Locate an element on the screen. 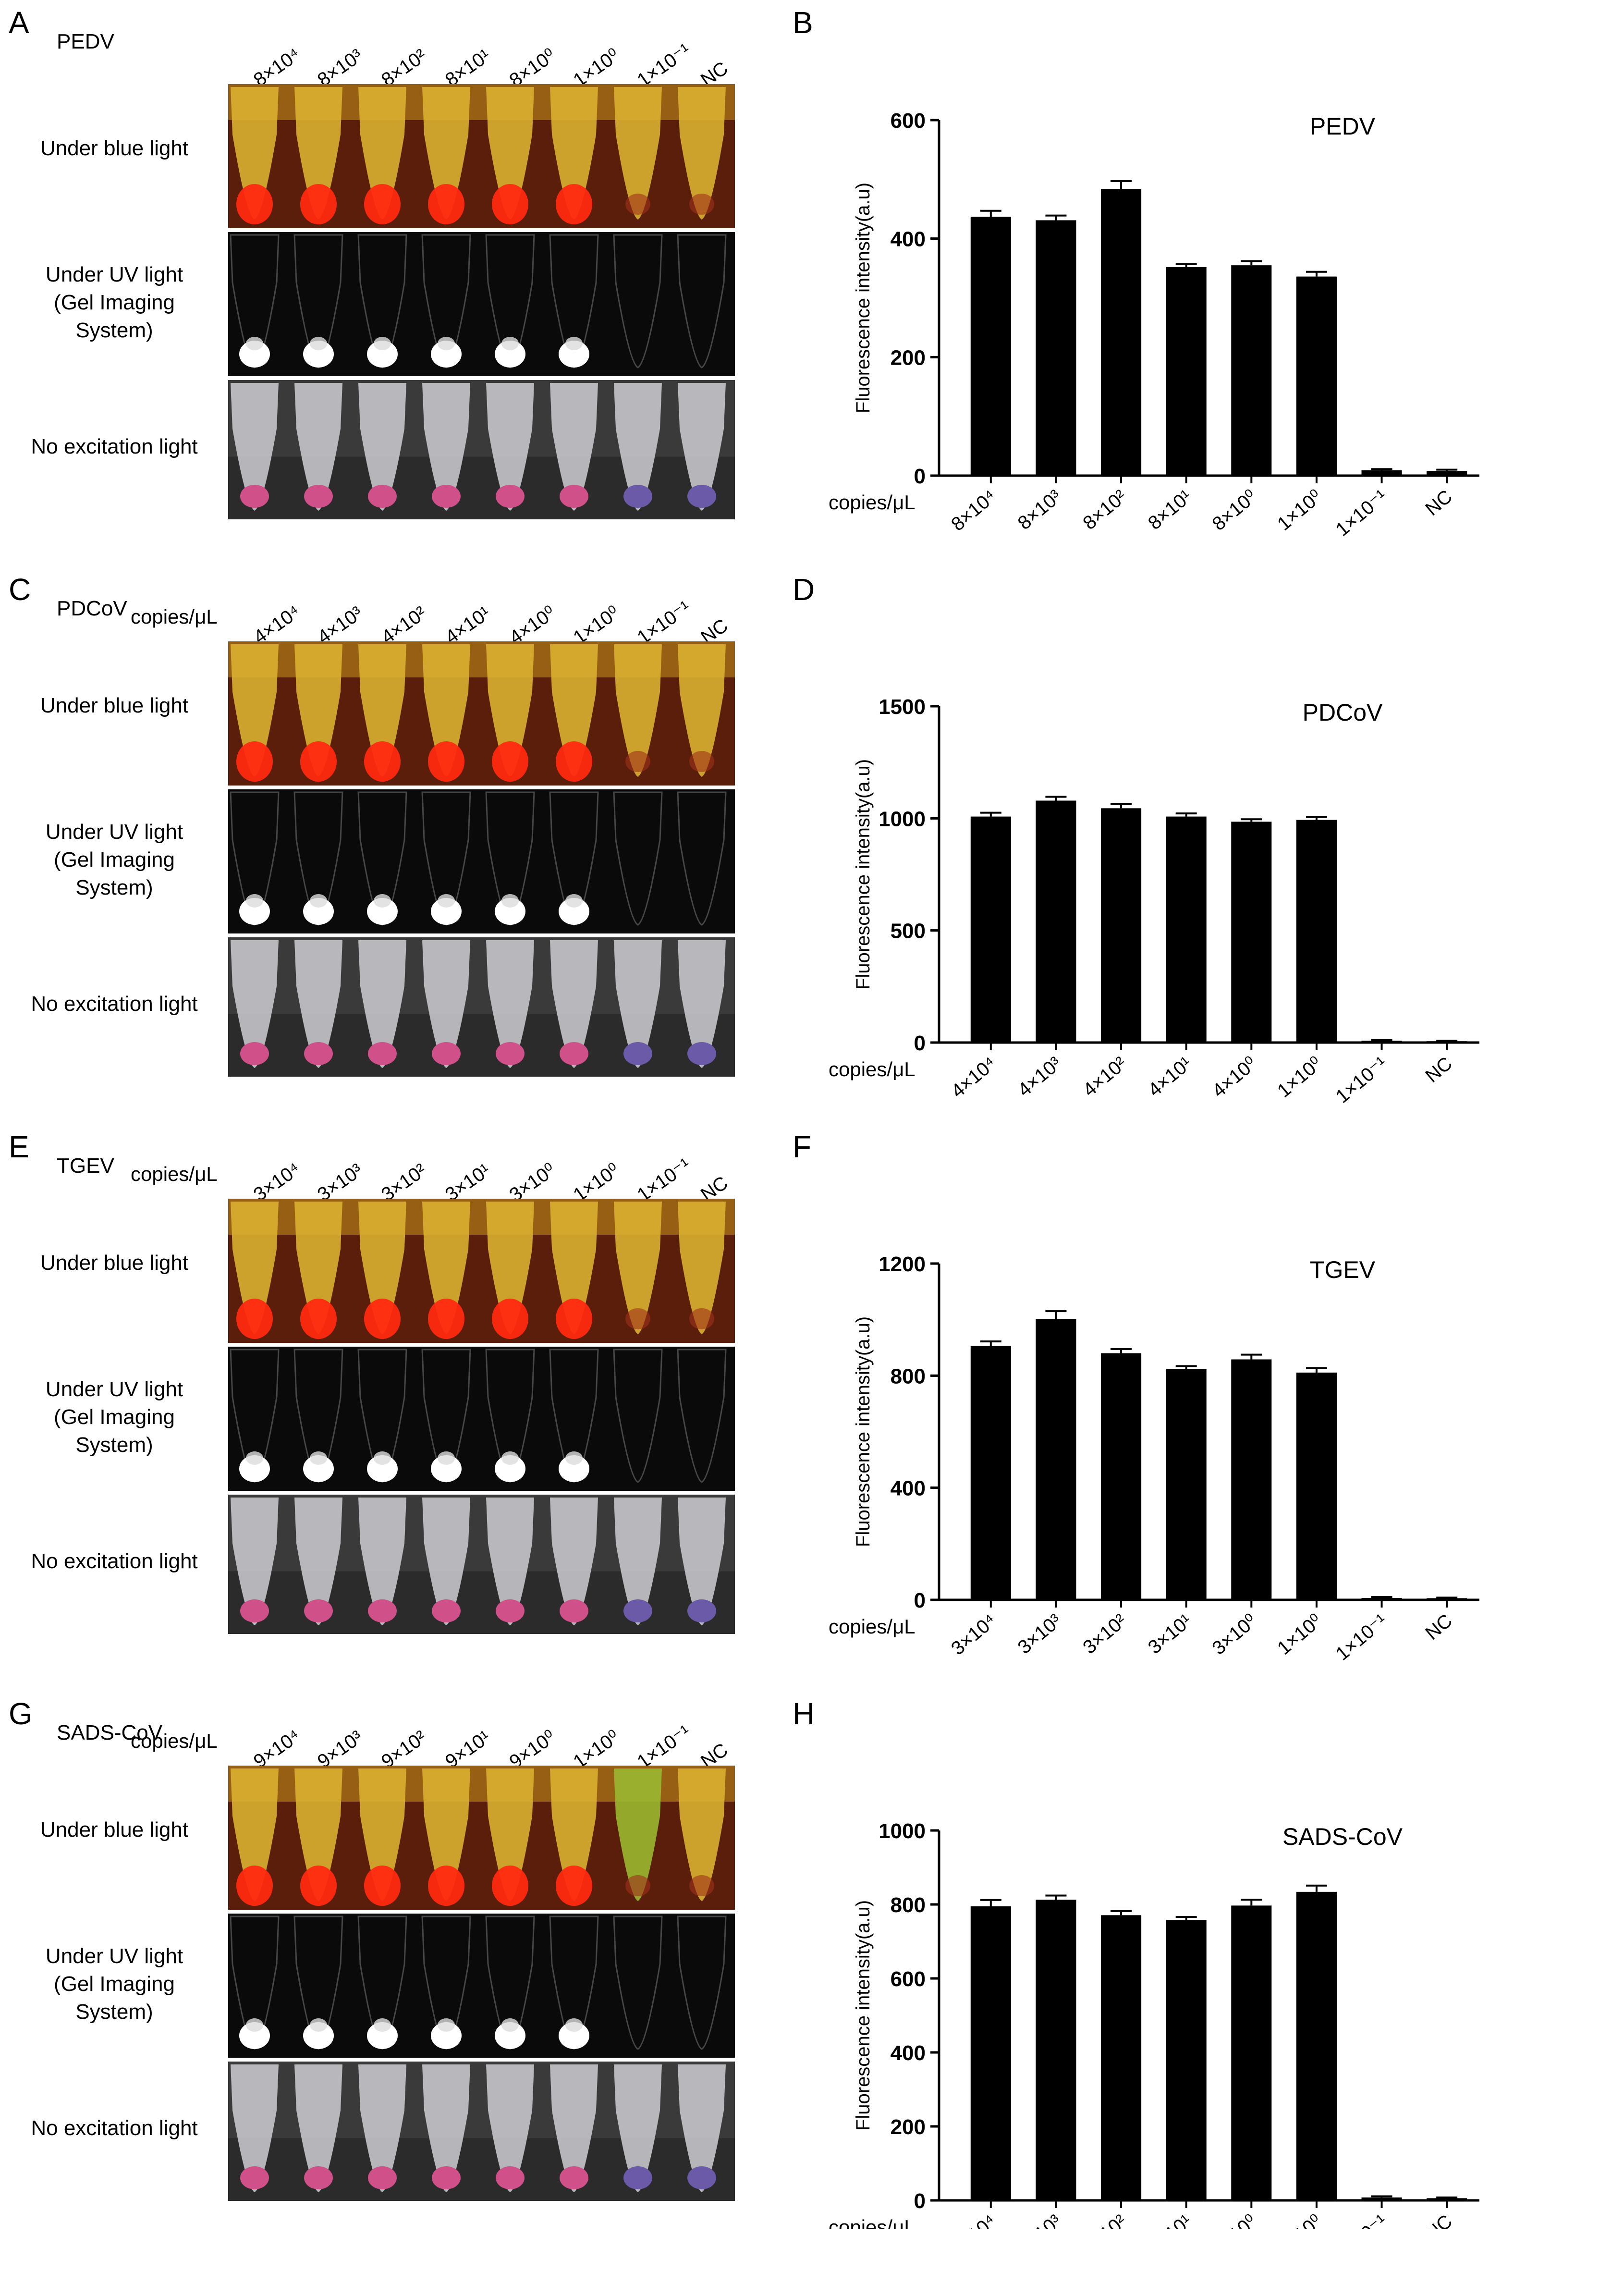 This screenshot has width=1599, height=2296. x-tick-label: 8×10¹ is located at coordinates (1170, 510).